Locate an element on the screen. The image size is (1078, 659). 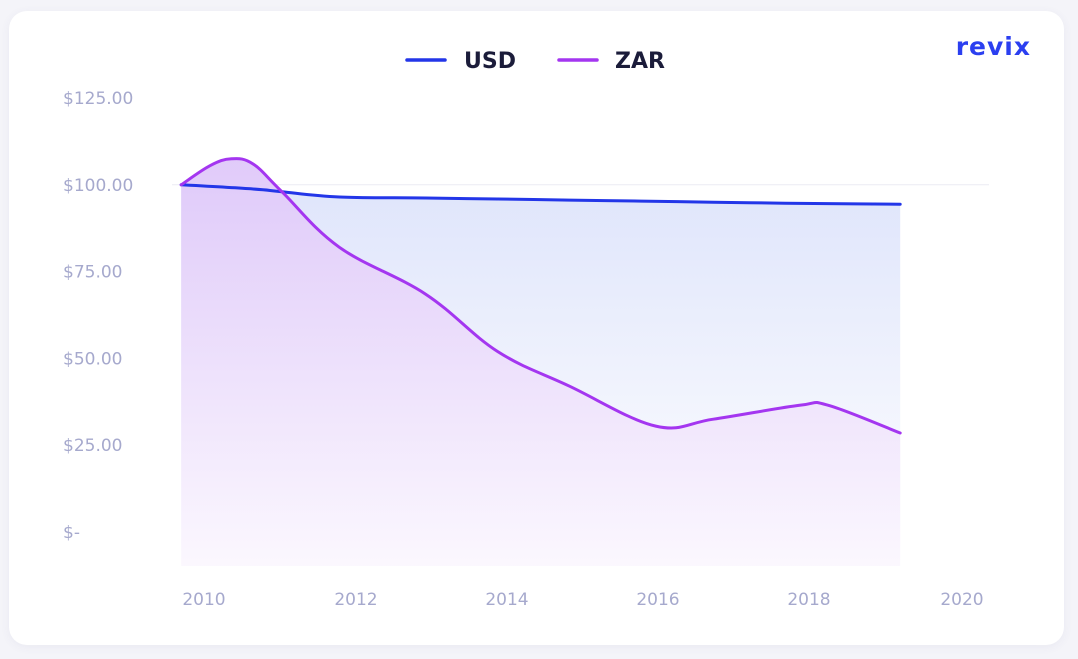
x-tick-label: 2012 is located at coordinates (355, 600).